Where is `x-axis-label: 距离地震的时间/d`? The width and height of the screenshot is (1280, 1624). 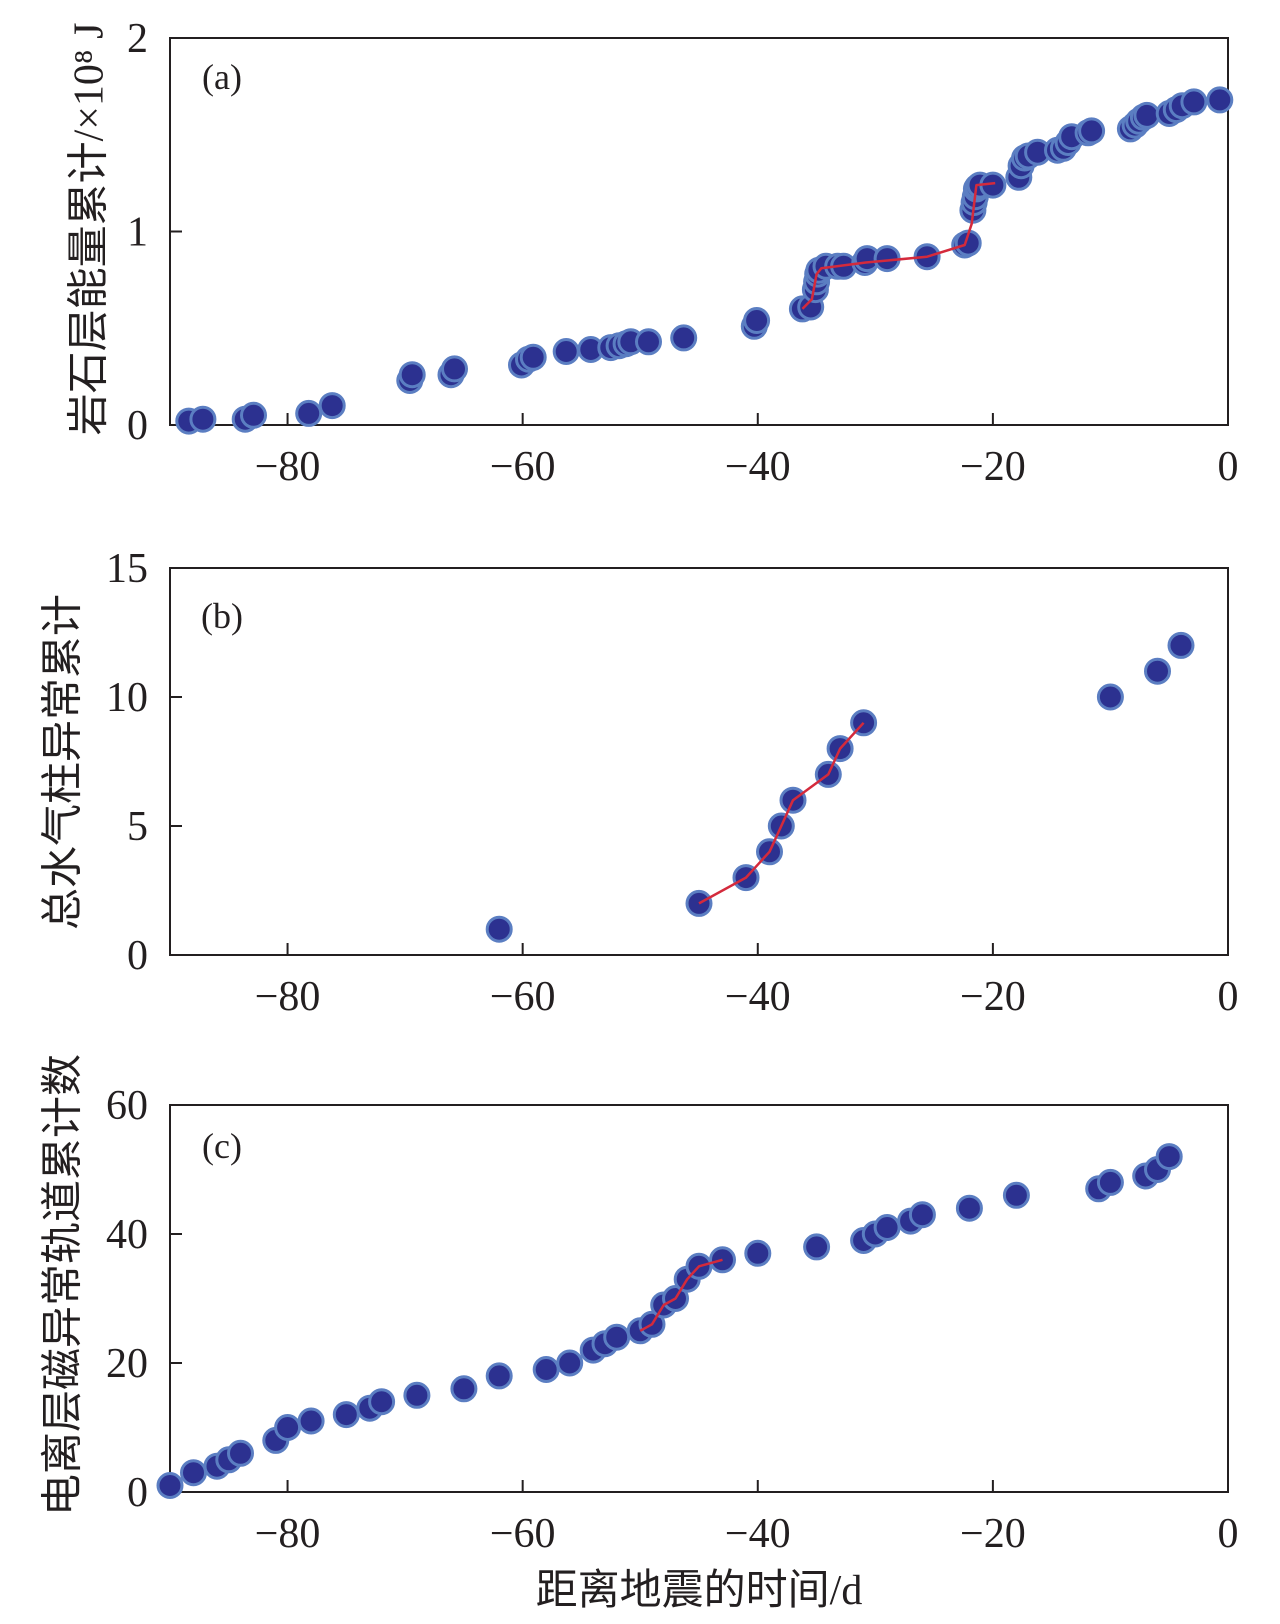
x-axis-label: 距离地震的时间/d is located at coordinates (699, 1590).